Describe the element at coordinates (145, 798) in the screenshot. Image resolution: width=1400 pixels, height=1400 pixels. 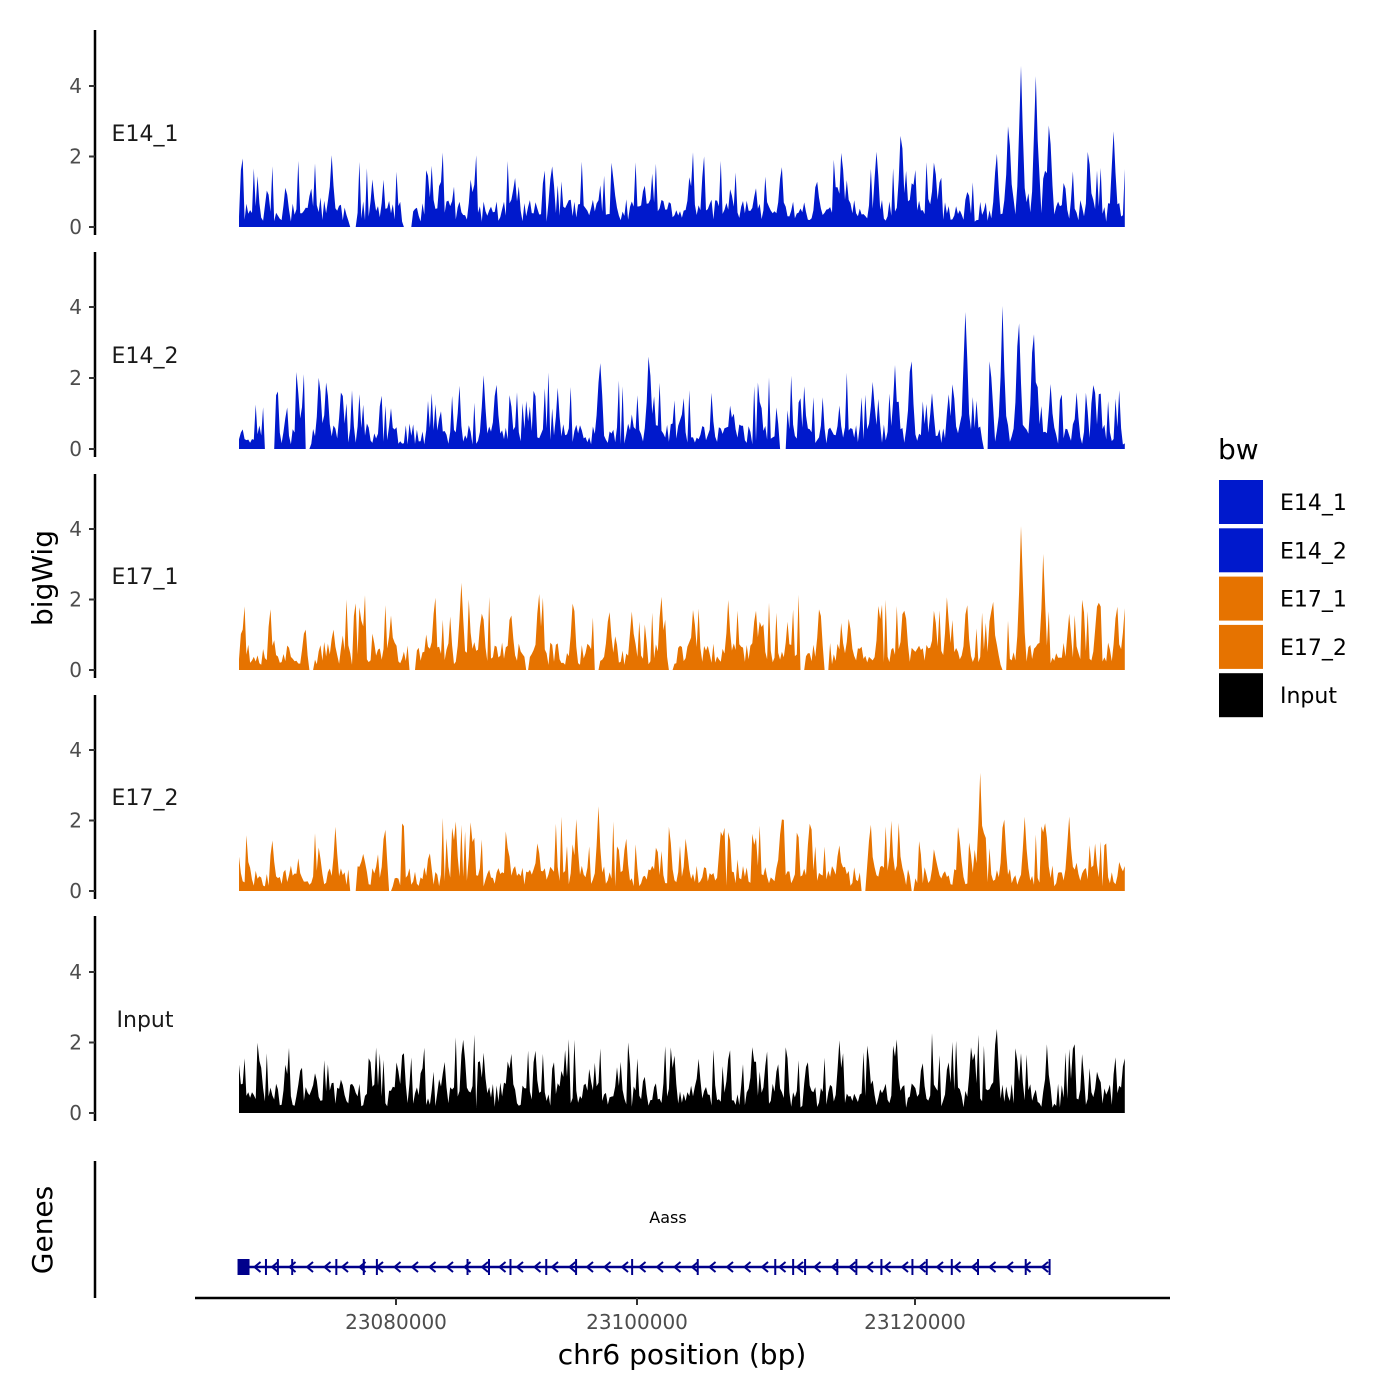
I see `track-label-E17_2: E17_2` at that location.